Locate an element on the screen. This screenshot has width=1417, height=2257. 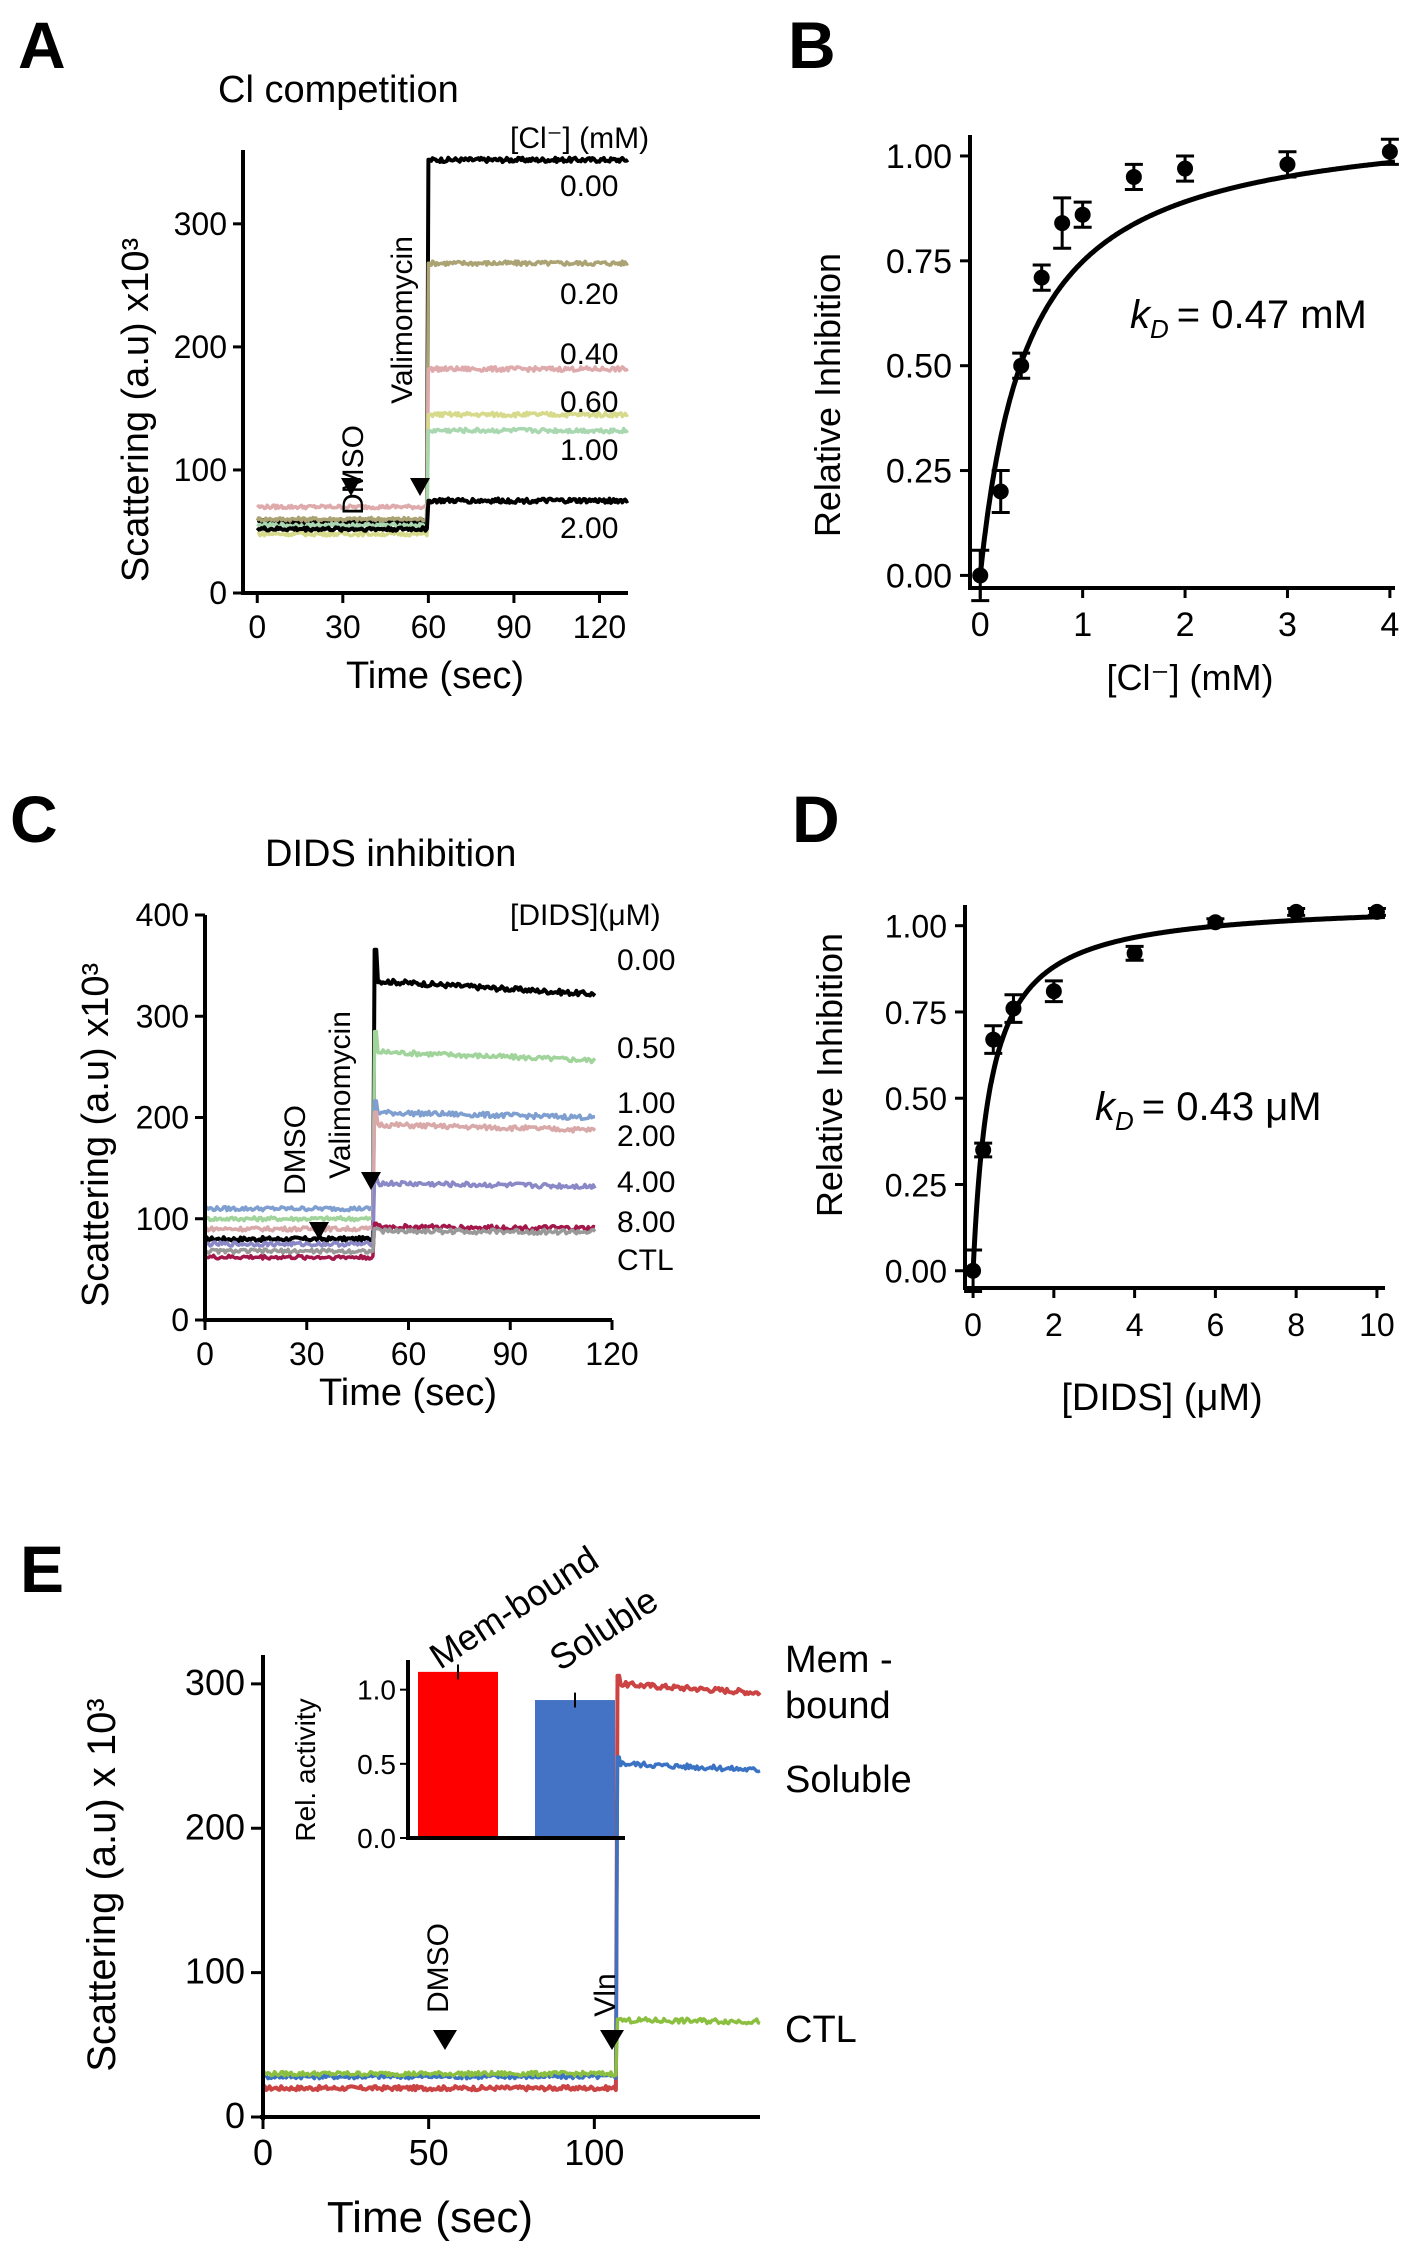
panel-a-title: Cl competition is located at coordinates (338, 90).